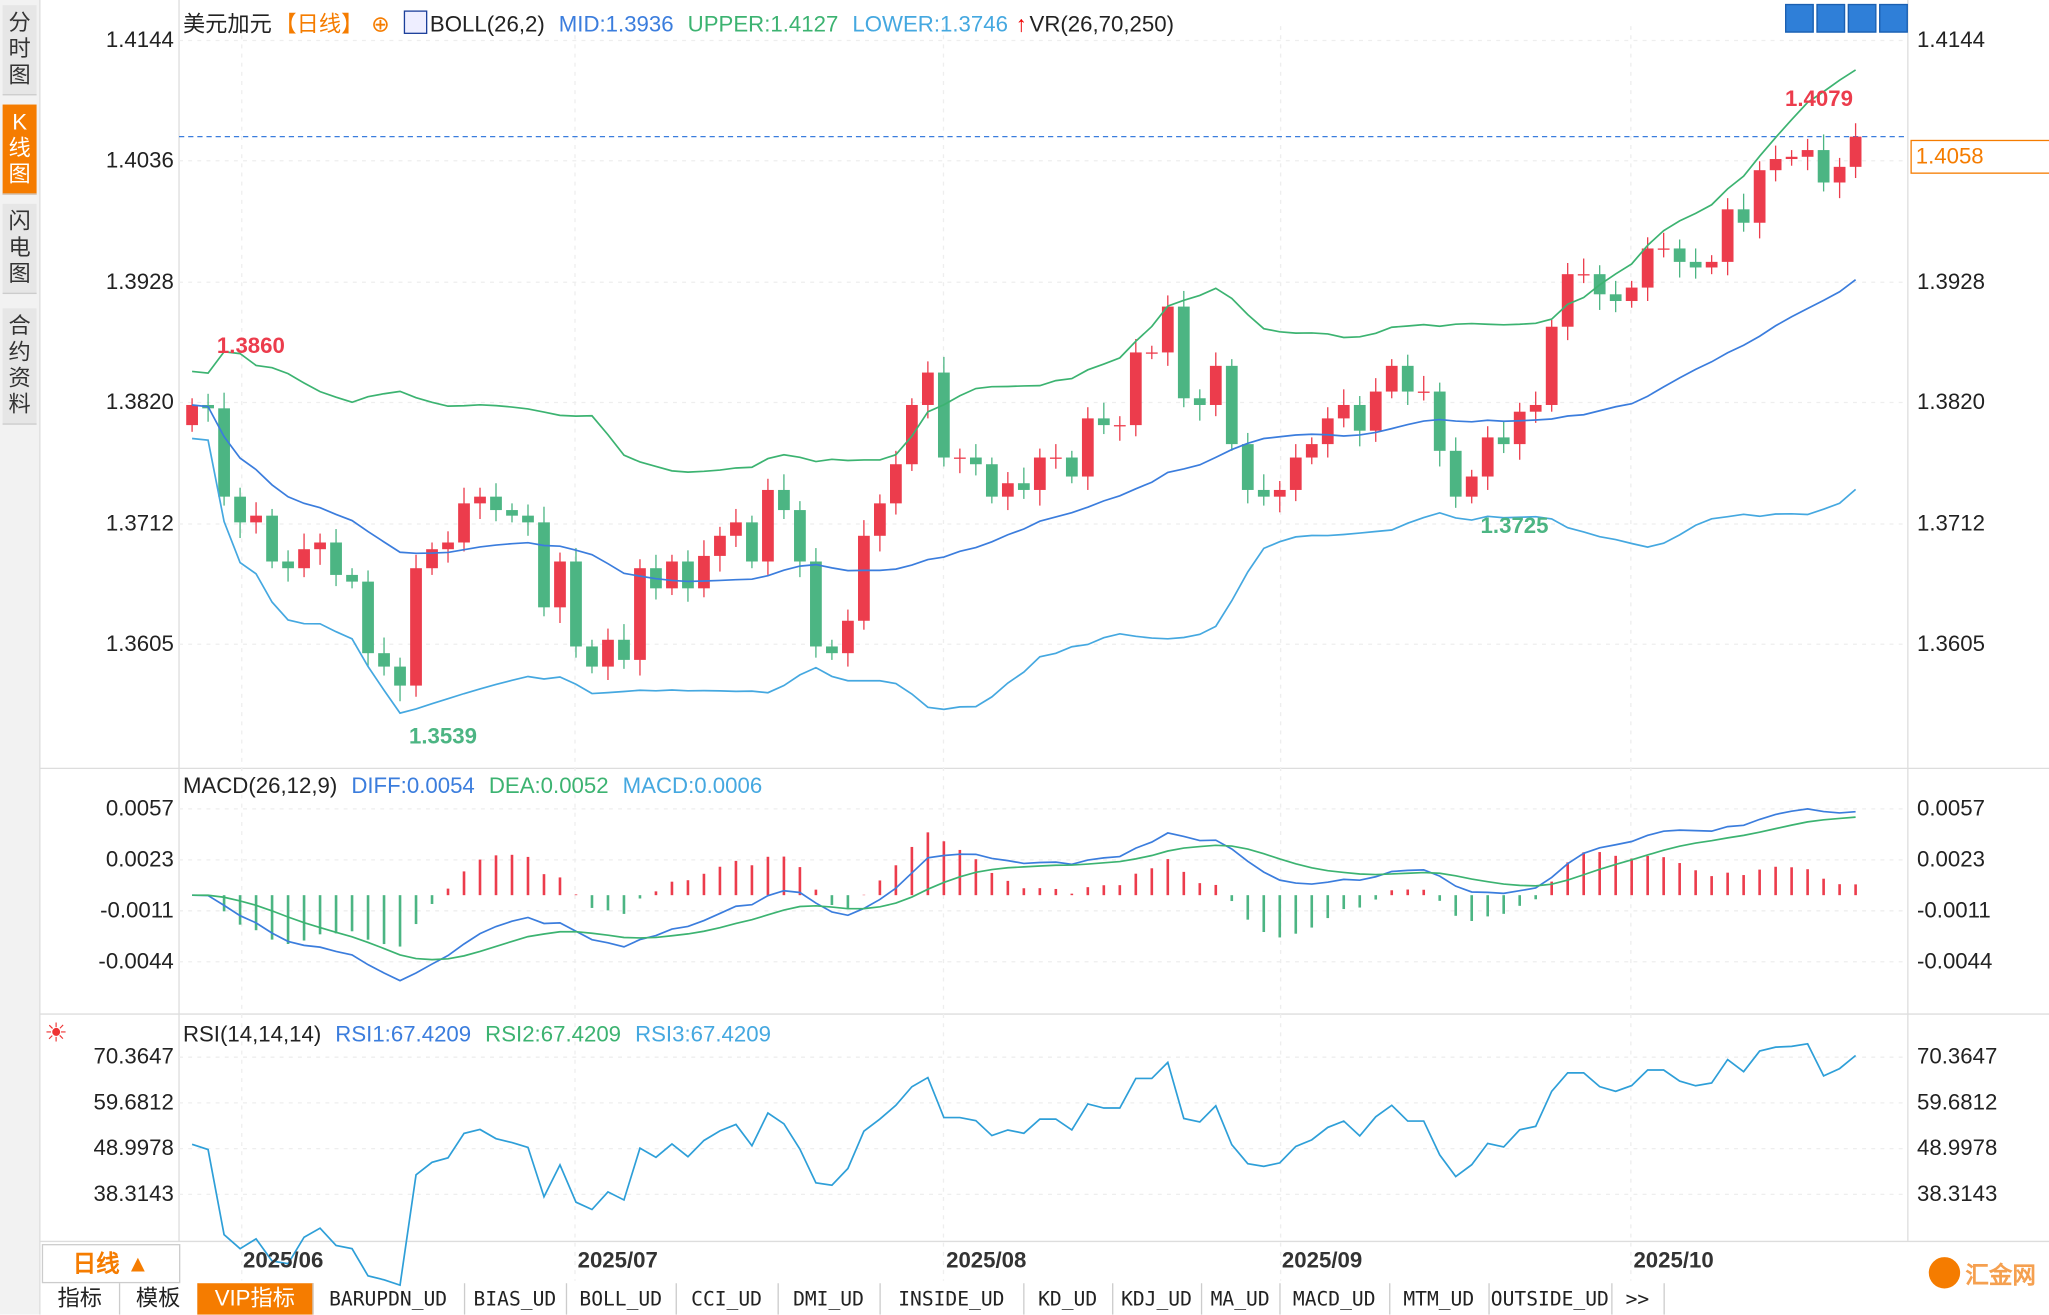 This screenshot has width=2049, height=1315. What do you see at coordinates (19, 249) in the screenshot?
I see `tab-flash: 闪电图` at bounding box center [19, 249].